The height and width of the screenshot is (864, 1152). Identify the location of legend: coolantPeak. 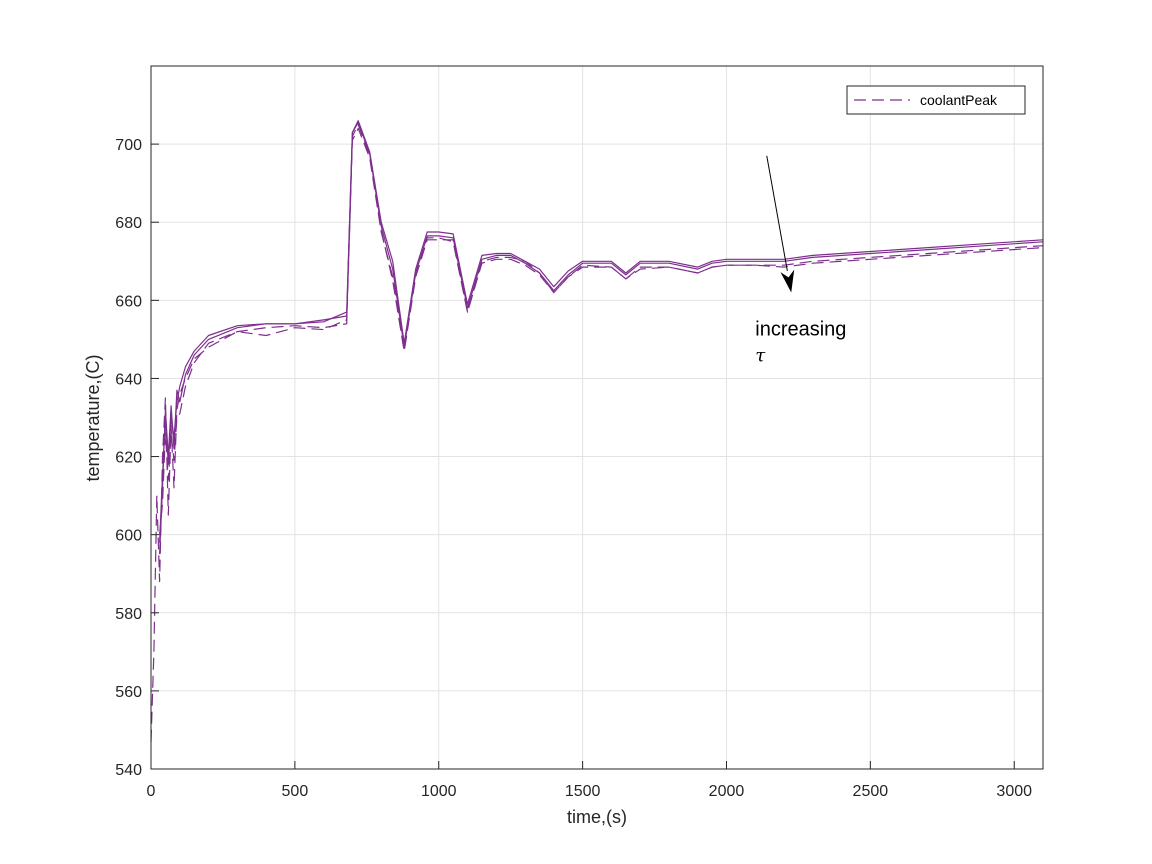
(936, 100).